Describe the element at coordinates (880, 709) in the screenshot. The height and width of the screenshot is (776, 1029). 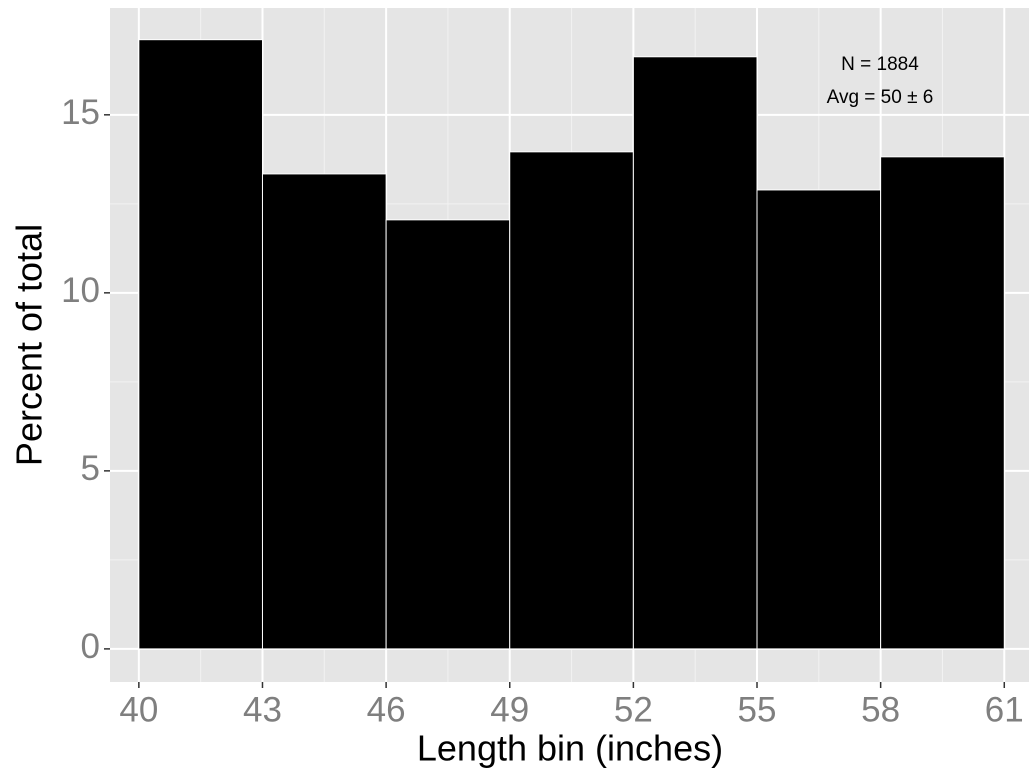
I see `x-tick-label: 58` at that location.